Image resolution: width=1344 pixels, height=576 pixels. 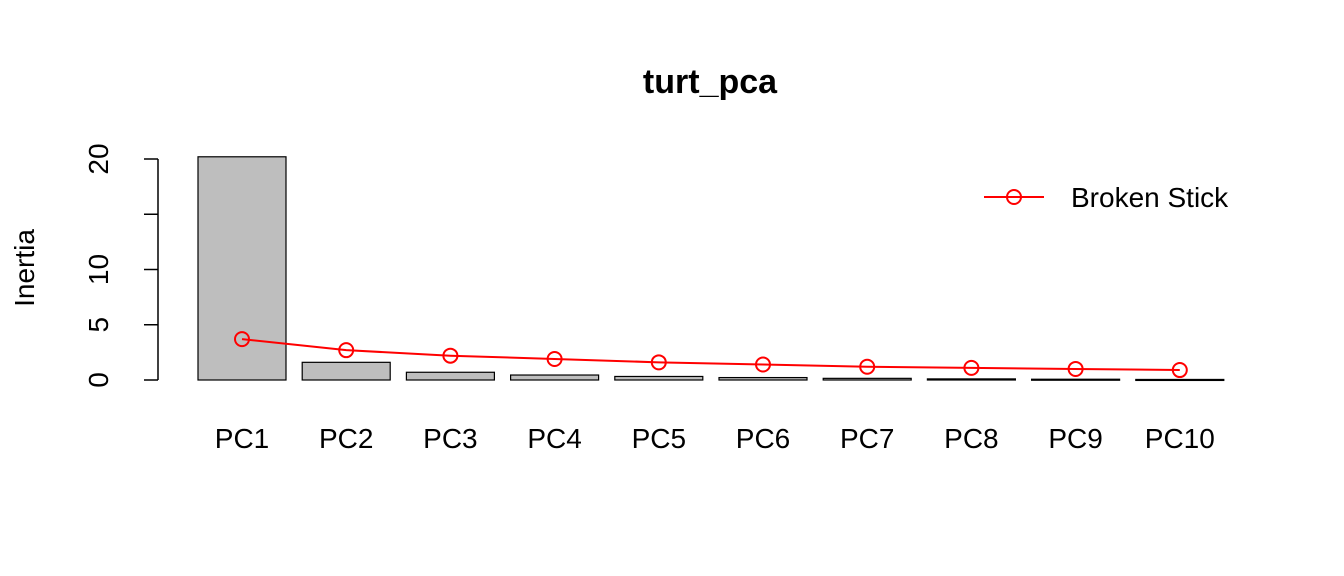 I want to click on legend-label-broken-stick: Broken Stick, so click(x=1150, y=197).